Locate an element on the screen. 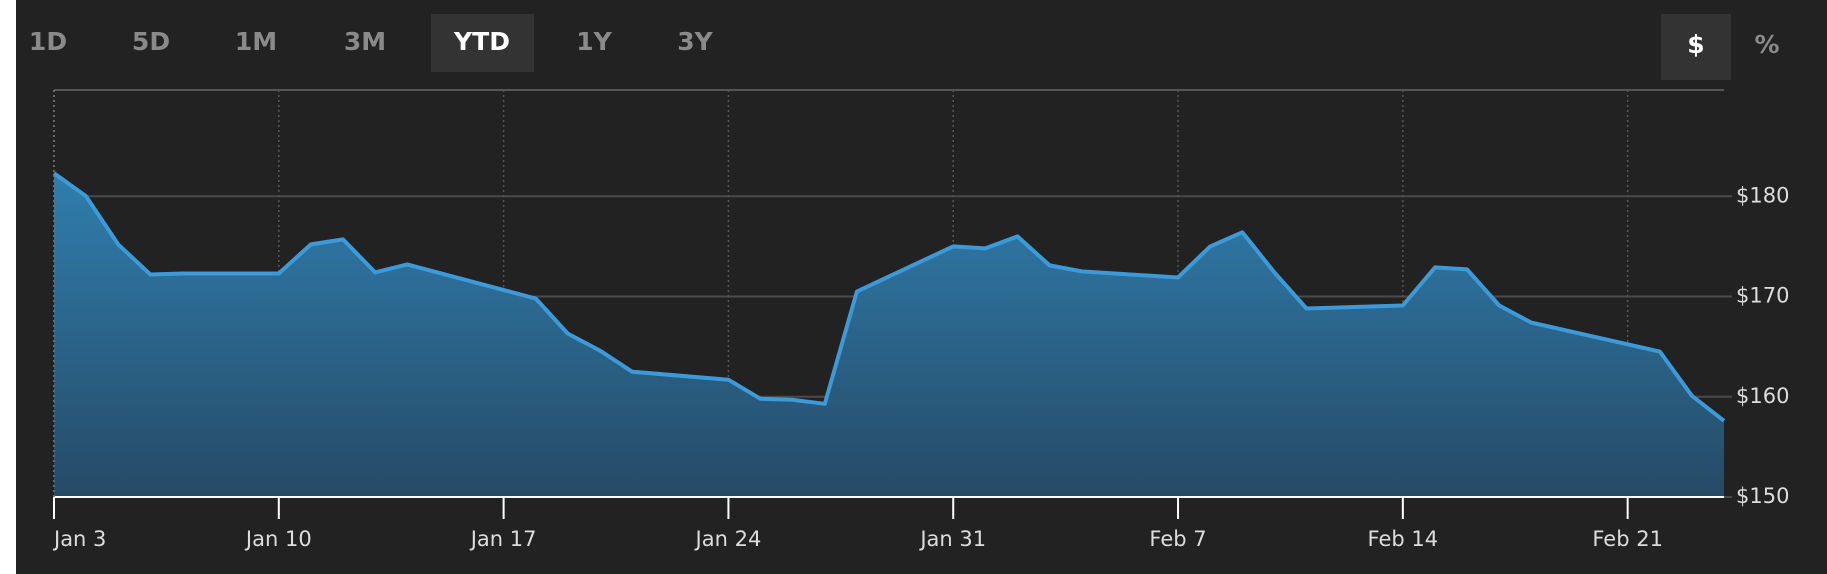 This screenshot has height=574, width=1827. range-tab: YTD is located at coordinates (481, 41).